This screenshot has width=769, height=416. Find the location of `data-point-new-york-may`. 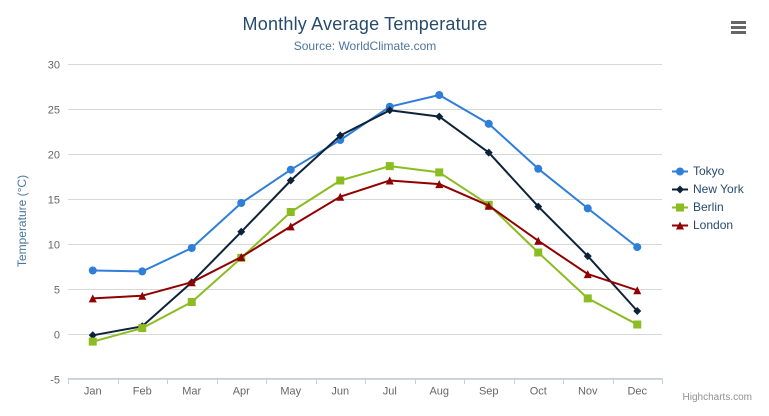

data-point-new-york-may is located at coordinates (290, 180).